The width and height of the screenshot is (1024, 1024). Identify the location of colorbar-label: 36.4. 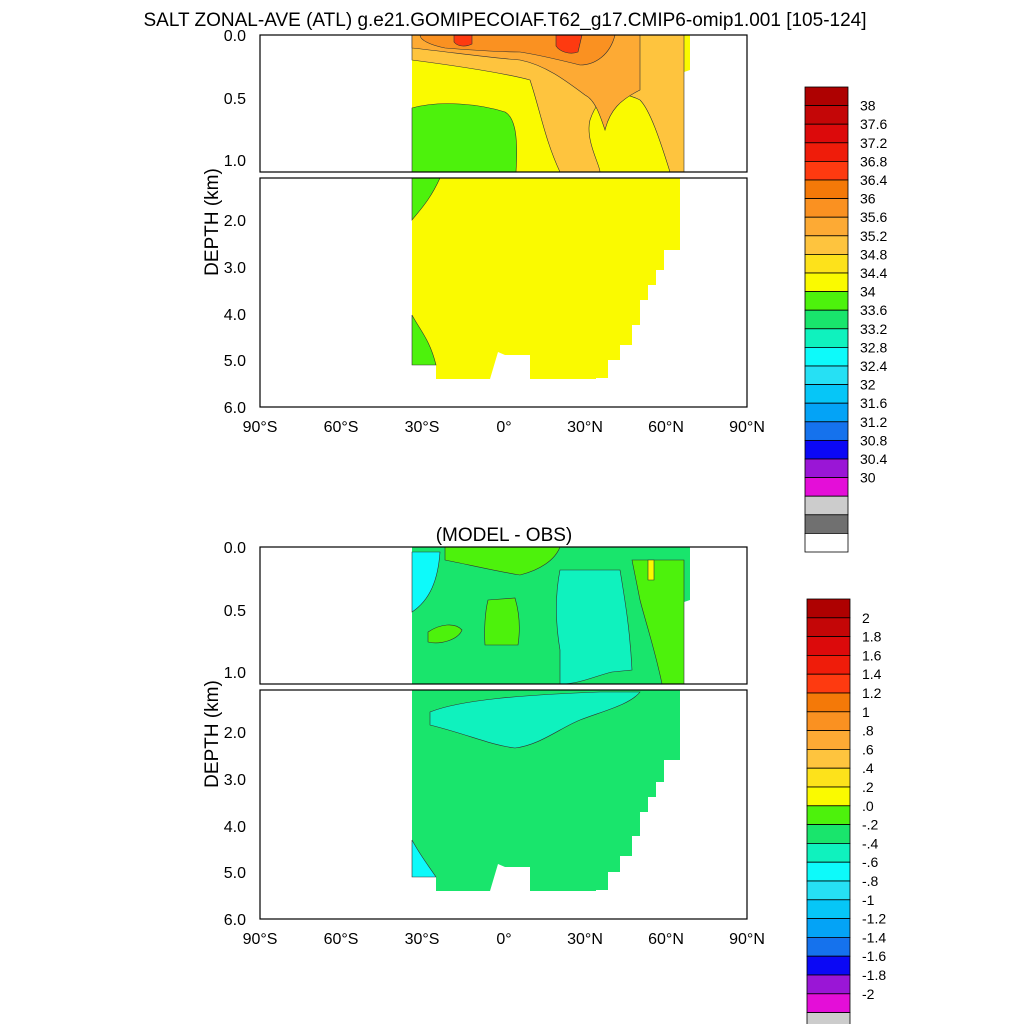
(873, 180).